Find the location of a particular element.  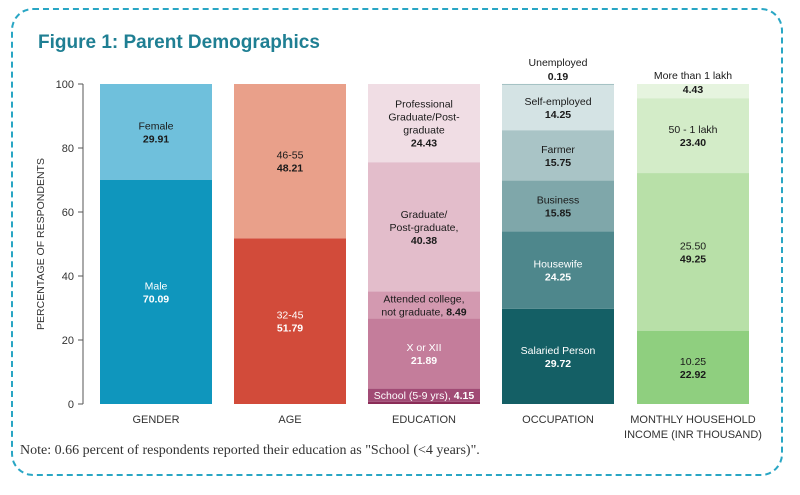

x-category-label: EDUCATION is located at coordinates (424, 420).